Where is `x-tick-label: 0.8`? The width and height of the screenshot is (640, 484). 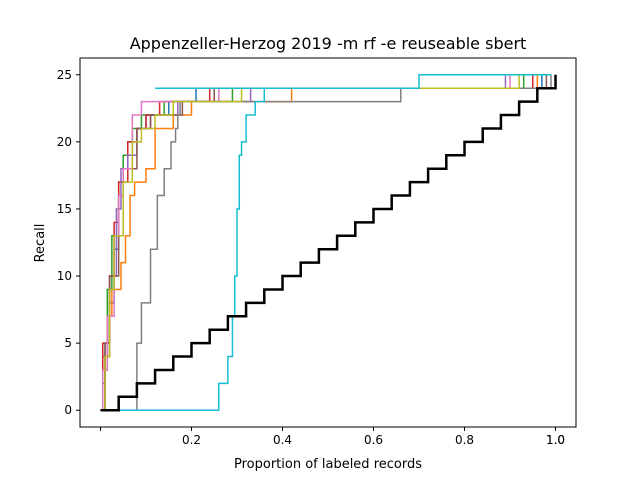 x-tick-label: 0.8 is located at coordinates (464, 440).